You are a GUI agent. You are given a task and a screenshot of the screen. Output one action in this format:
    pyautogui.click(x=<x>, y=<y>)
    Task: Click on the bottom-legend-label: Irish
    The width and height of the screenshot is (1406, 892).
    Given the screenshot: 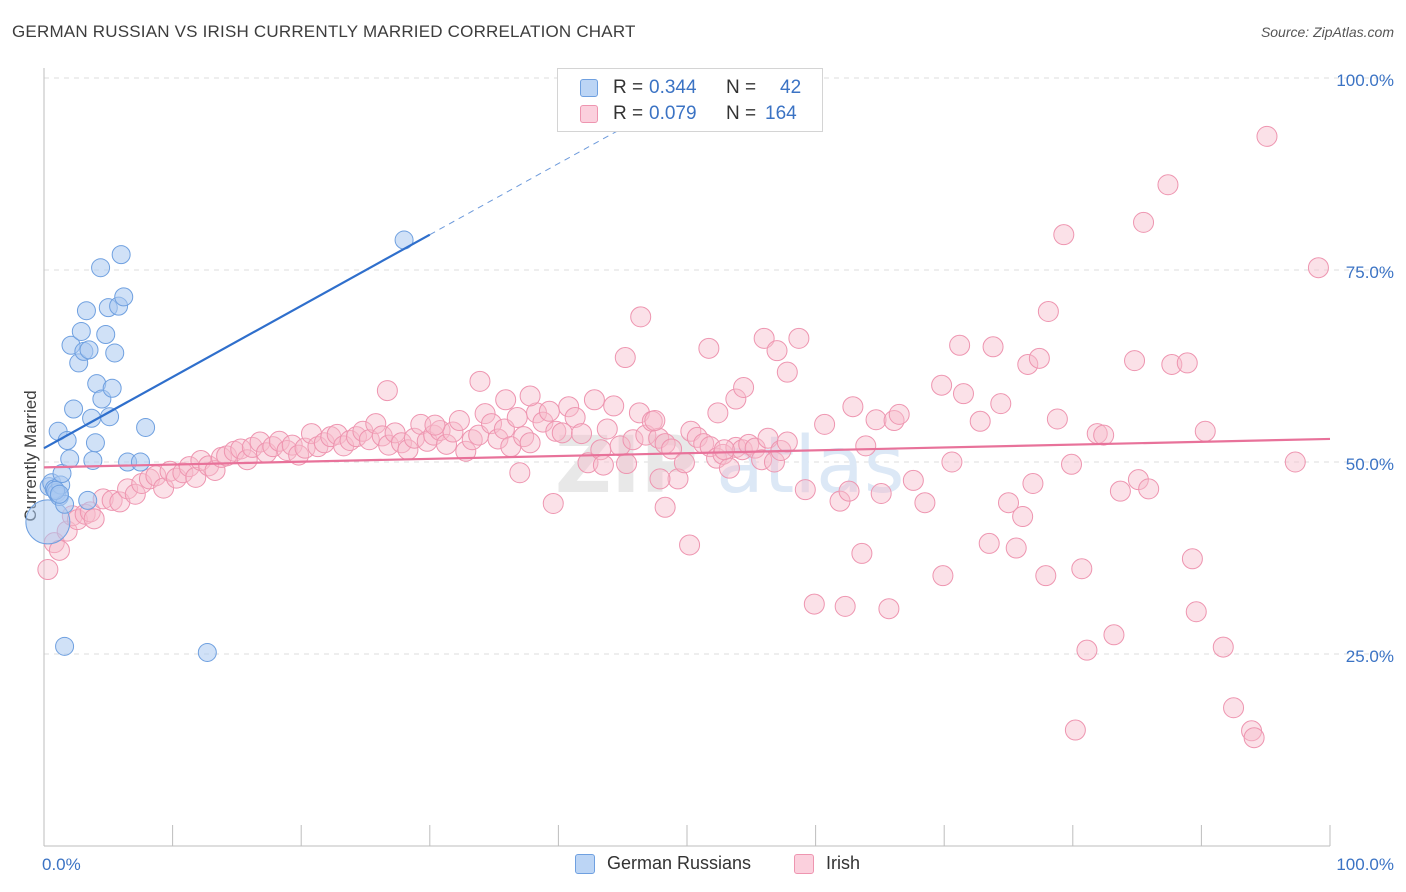 What is the action you would take?
    pyautogui.click(x=843, y=863)
    